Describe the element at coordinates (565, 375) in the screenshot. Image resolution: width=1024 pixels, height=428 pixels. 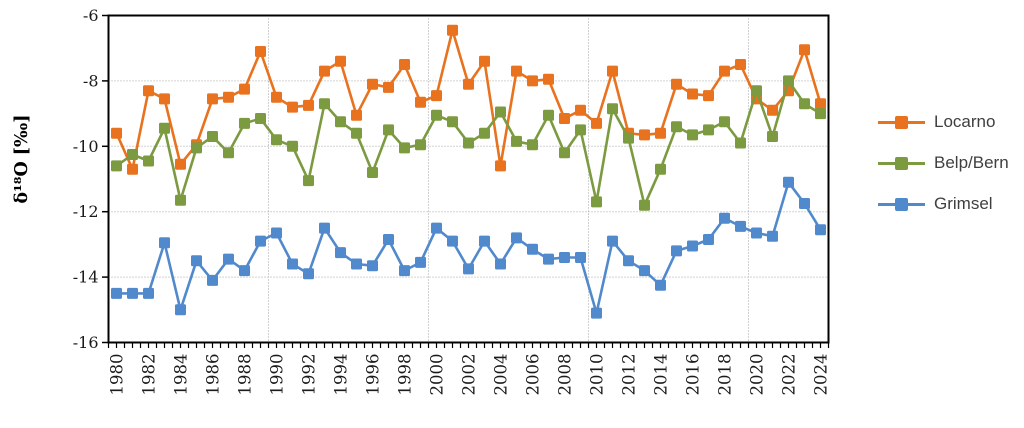
I see `x-tick-label: 2008` at that location.